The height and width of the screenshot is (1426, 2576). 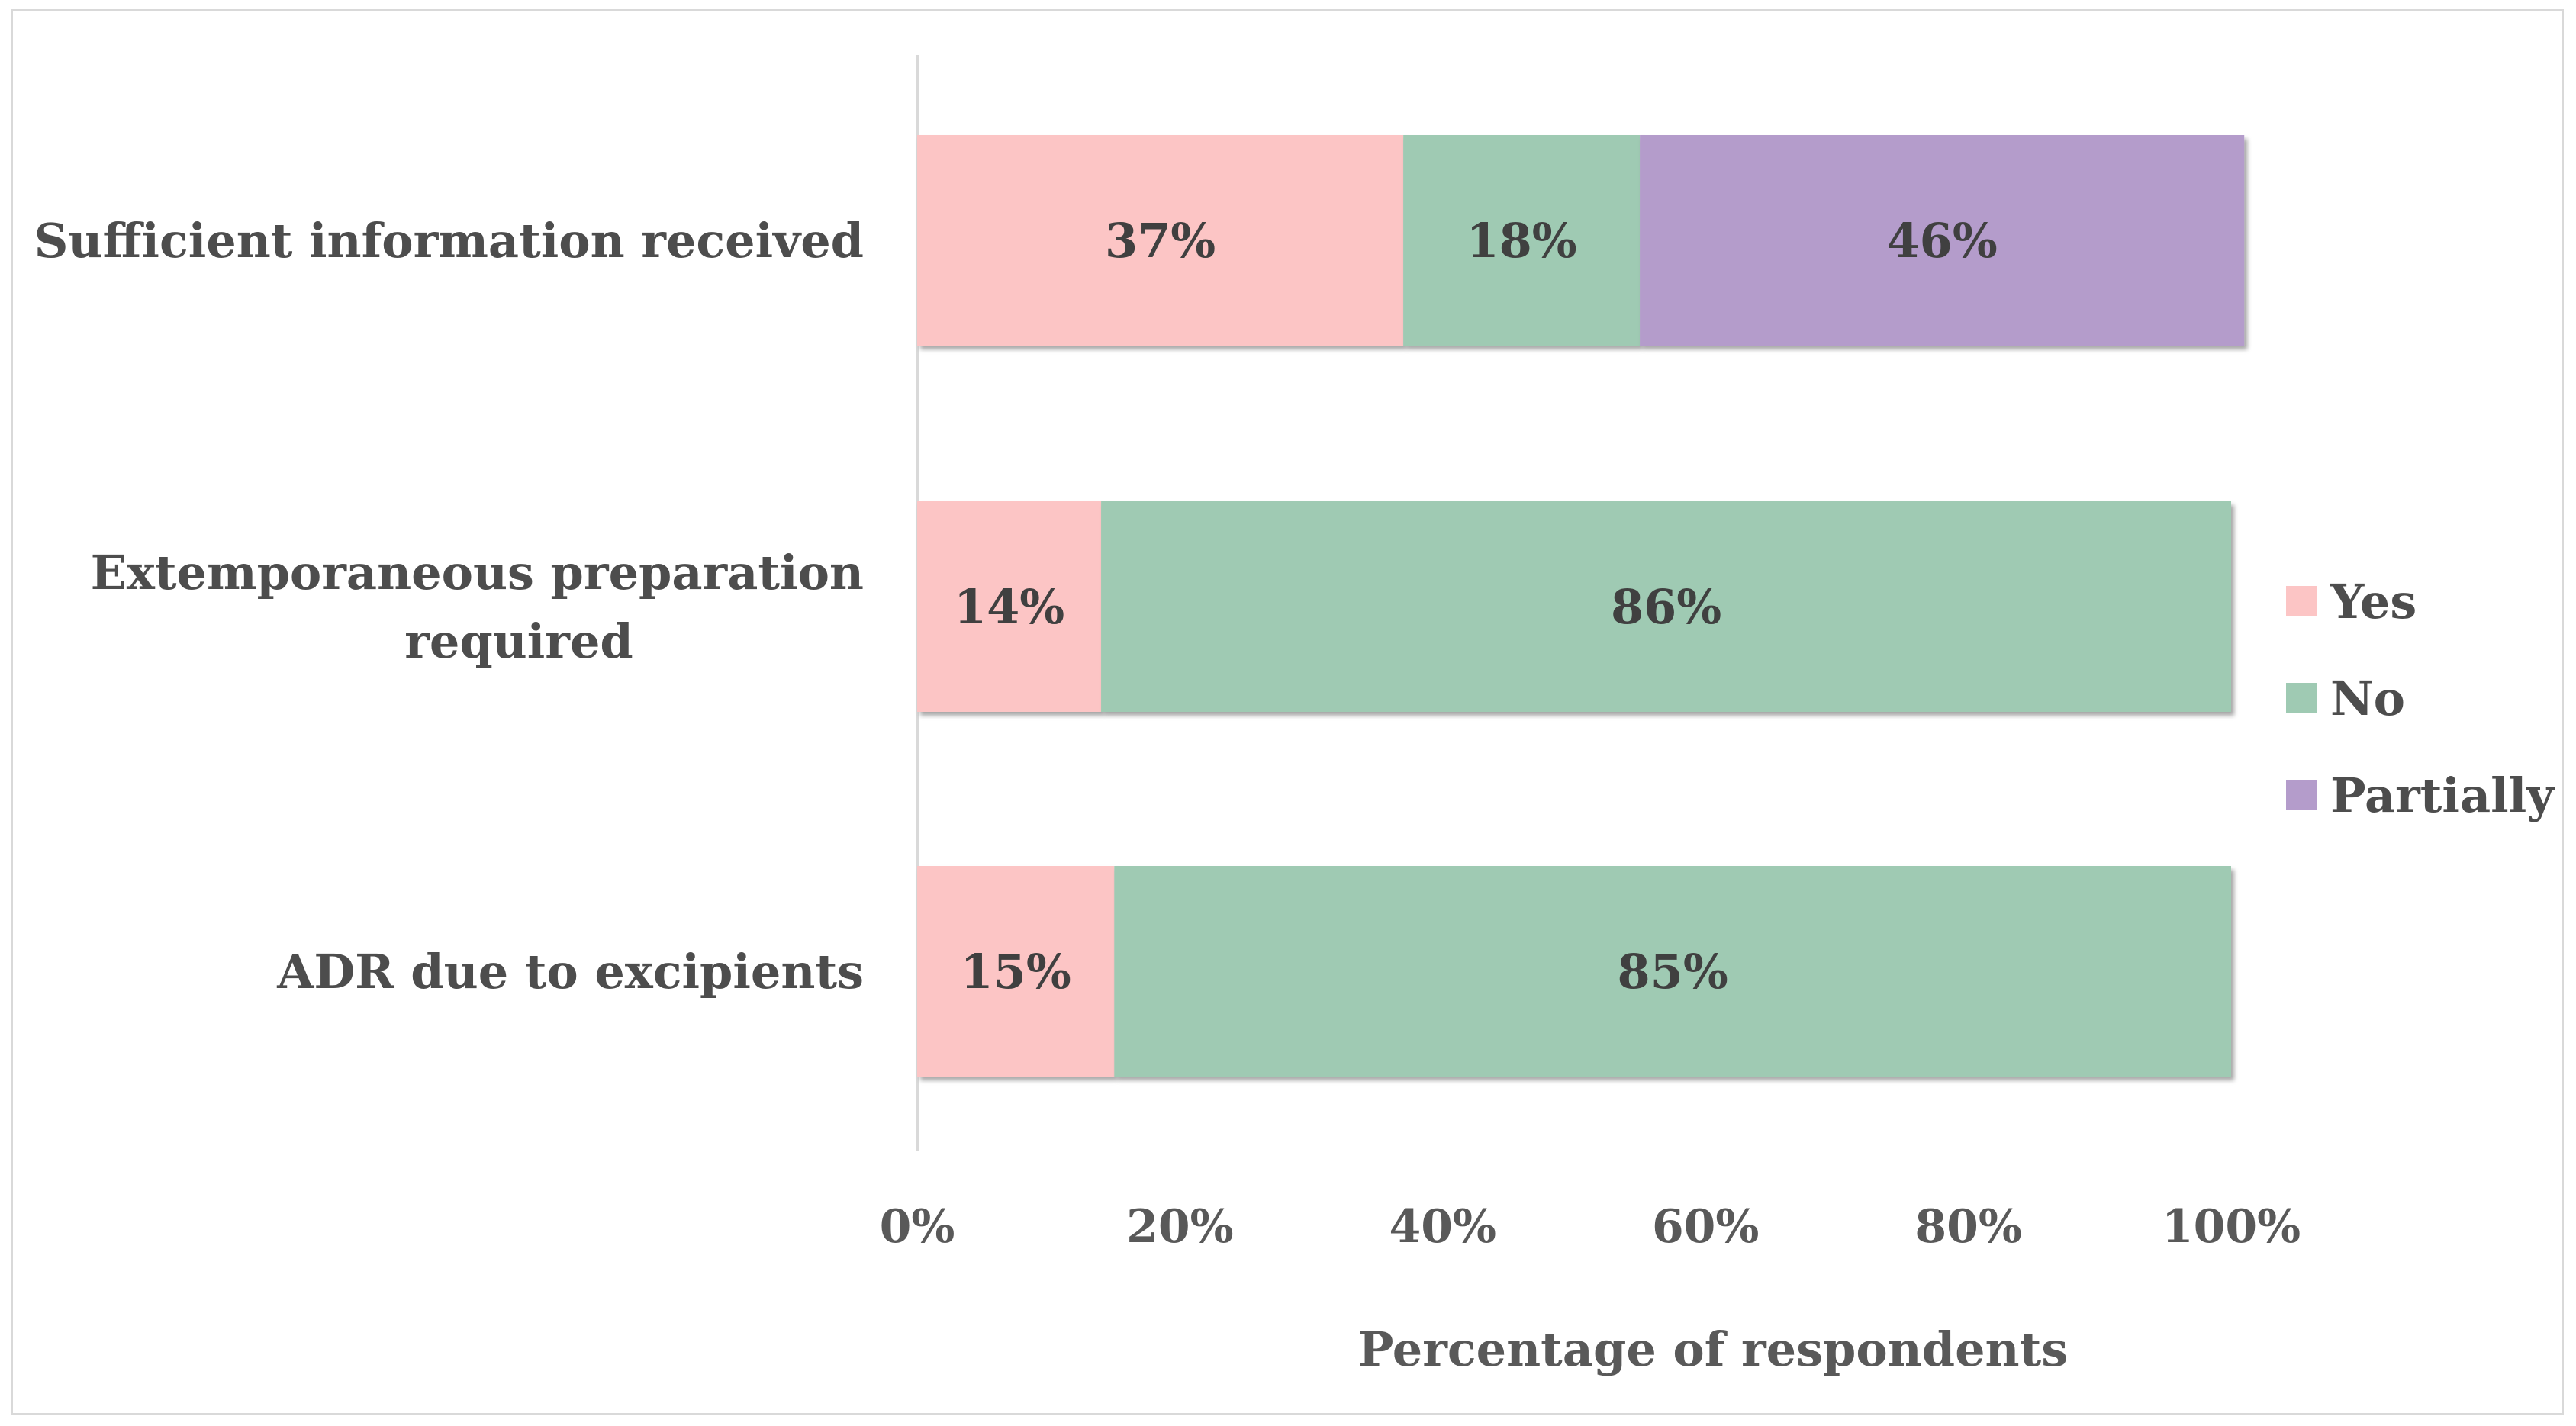 I want to click on legend-label-partially: Partially, so click(x=2442, y=795).